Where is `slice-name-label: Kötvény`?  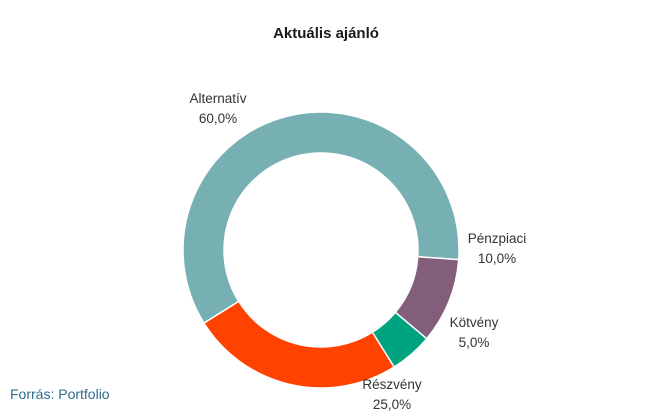 slice-name-label: Kötvény is located at coordinates (474, 322).